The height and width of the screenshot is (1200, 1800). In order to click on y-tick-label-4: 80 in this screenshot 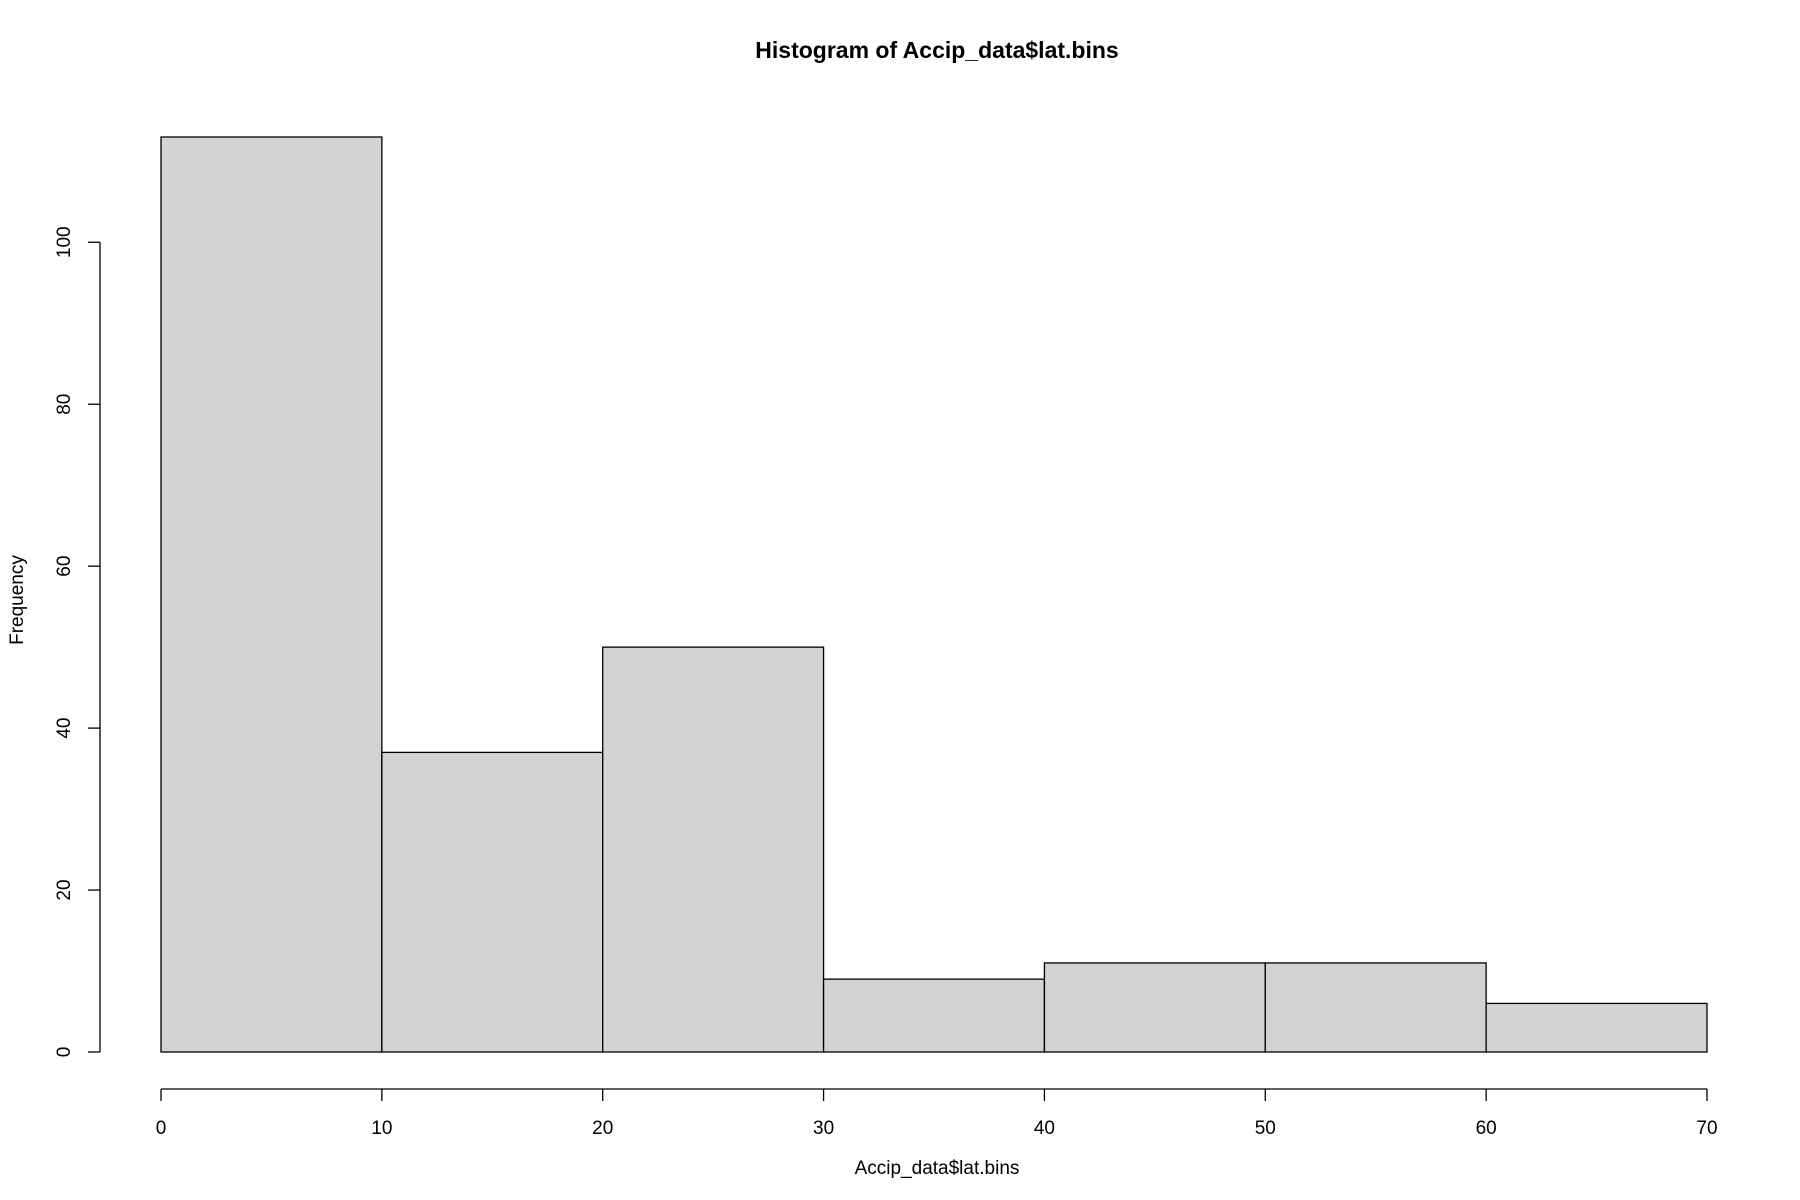, I will do `click(64, 404)`.